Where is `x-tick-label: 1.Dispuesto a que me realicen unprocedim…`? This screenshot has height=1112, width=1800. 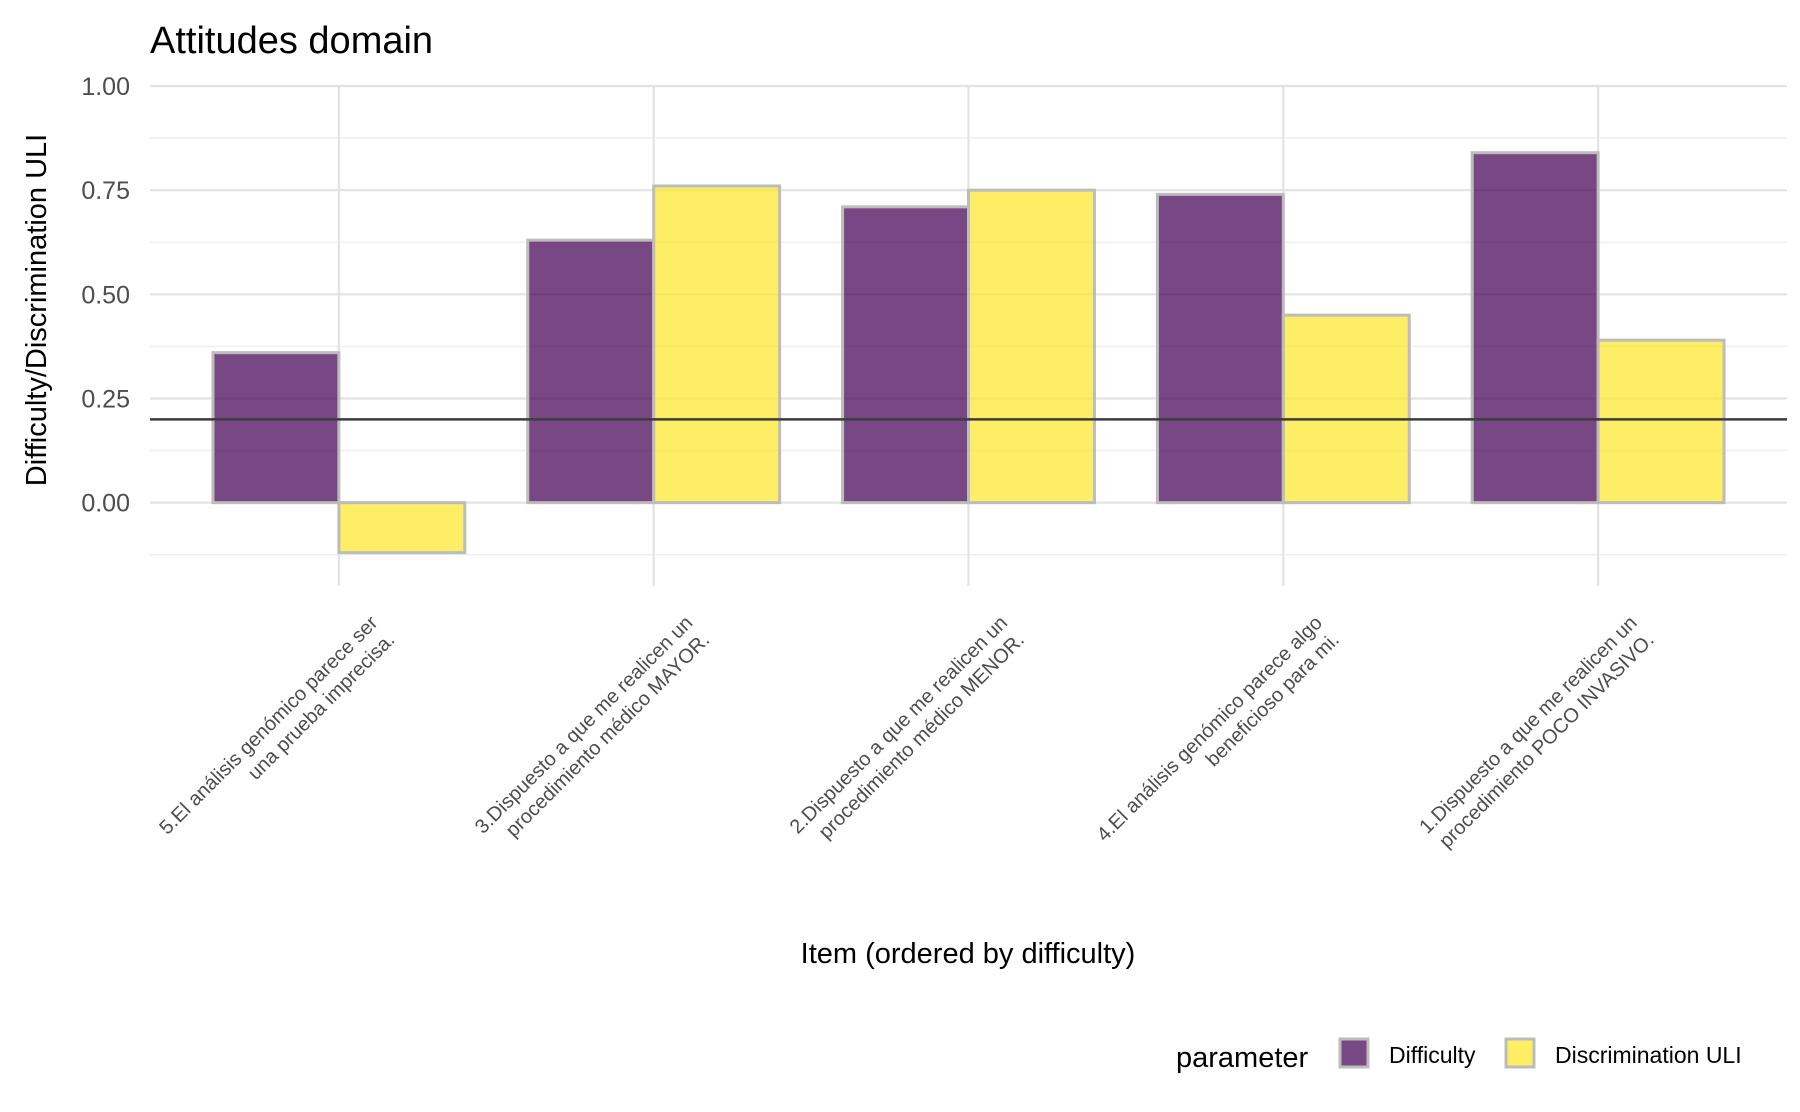 x-tick-label: 1.Dispuesto a que me realicen unprocedim… is located at coordinates (1536, 733).